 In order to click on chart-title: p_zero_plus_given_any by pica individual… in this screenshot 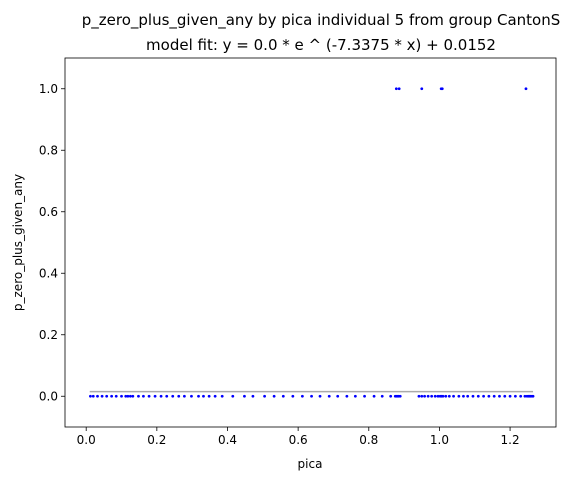, I will do `click(321, 20)`.